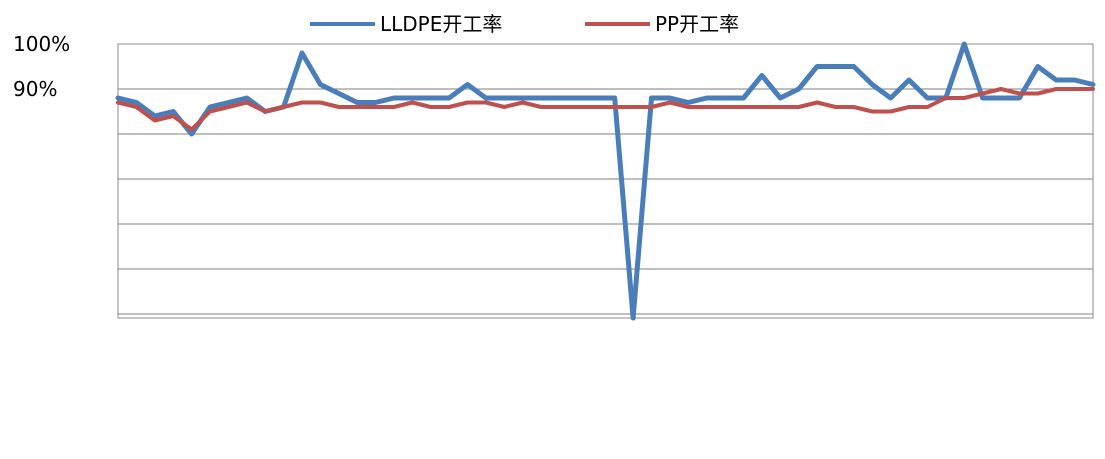 This screenshot has width=1105, height=459. Describe the element at coordinates (441, 24) in the screenshot. I see `legend-label: LLDPE开工率` at that location.